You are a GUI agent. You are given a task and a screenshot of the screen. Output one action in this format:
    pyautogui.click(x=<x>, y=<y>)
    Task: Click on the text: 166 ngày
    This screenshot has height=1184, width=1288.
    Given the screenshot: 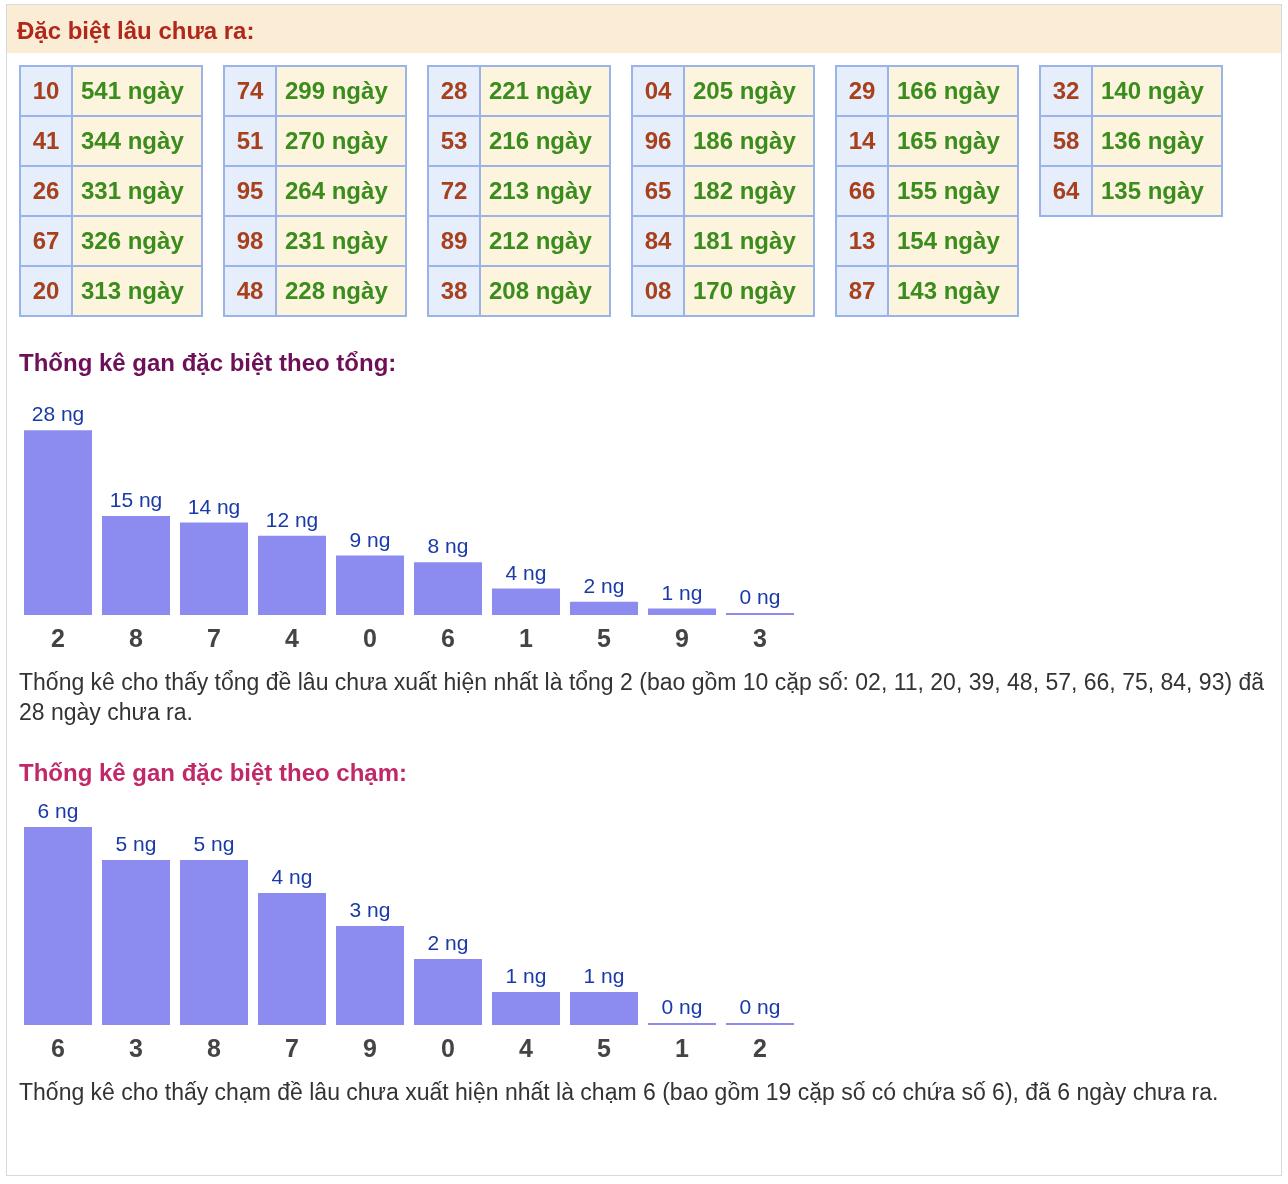 What is the action you would take?
    pyautogui.click(x=953, y=91)
    